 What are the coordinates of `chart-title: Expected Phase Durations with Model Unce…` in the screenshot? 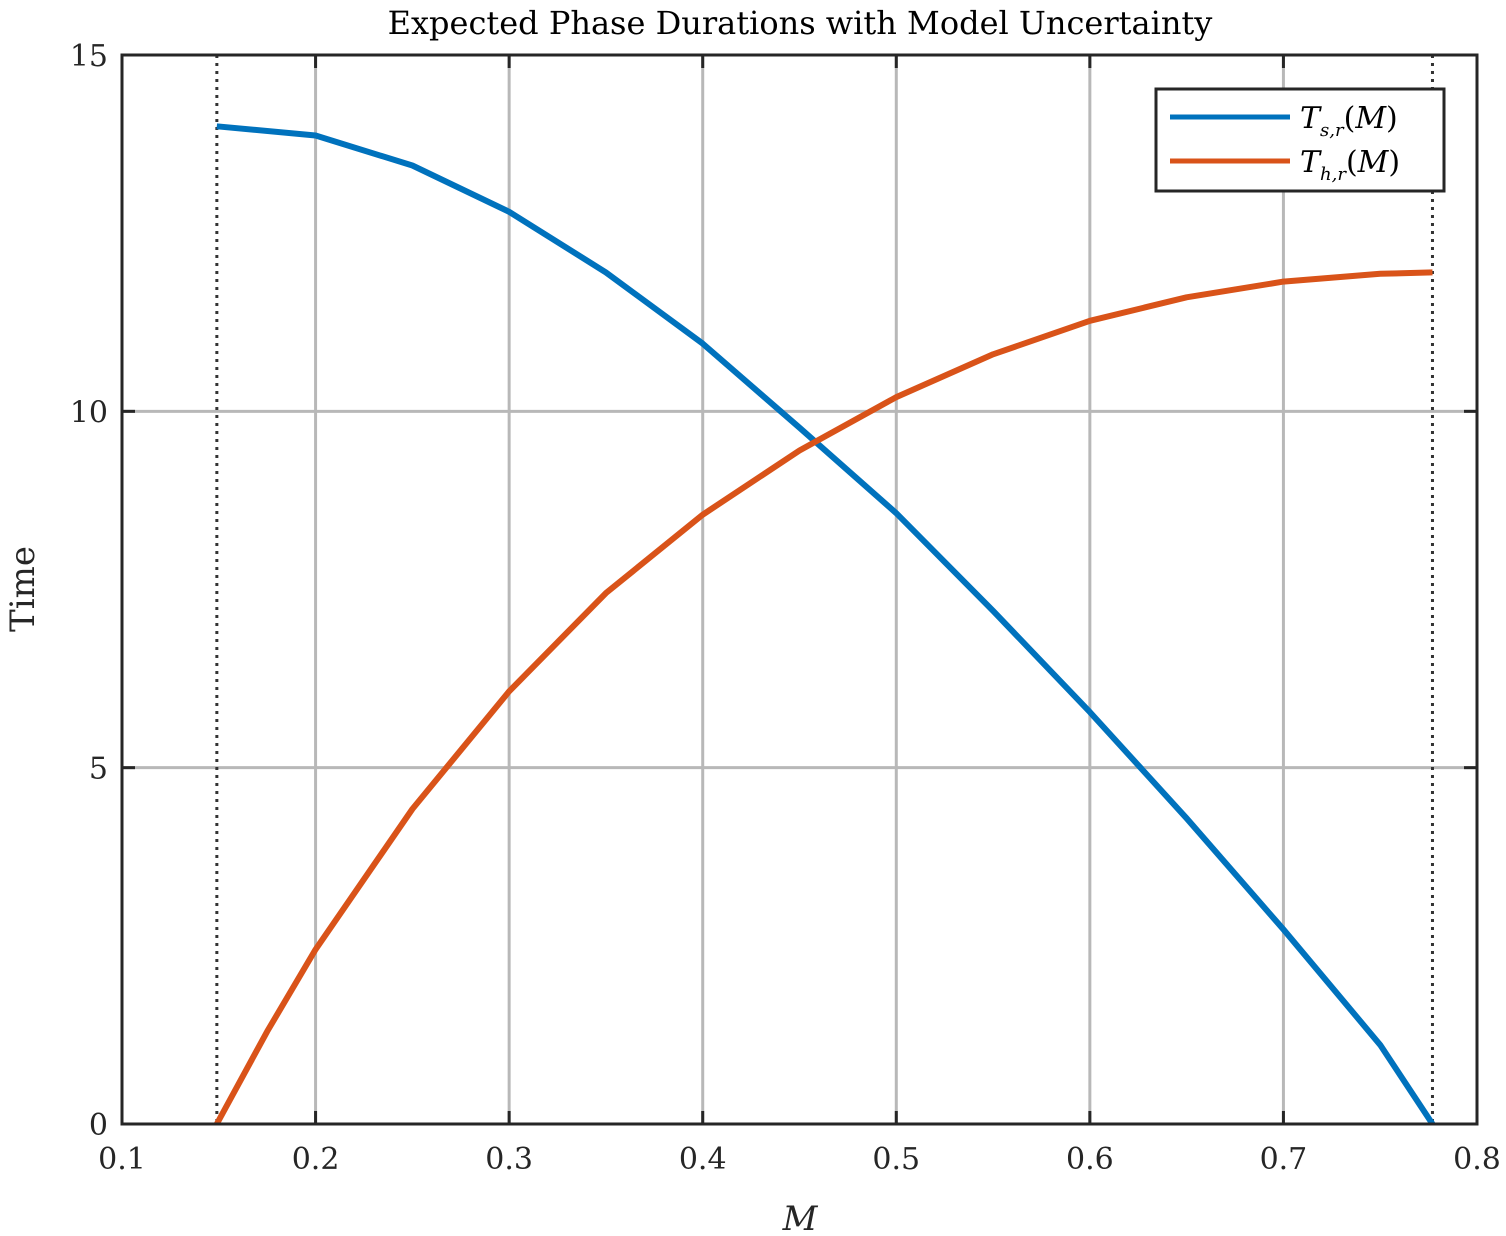 It's located at (800, 23).